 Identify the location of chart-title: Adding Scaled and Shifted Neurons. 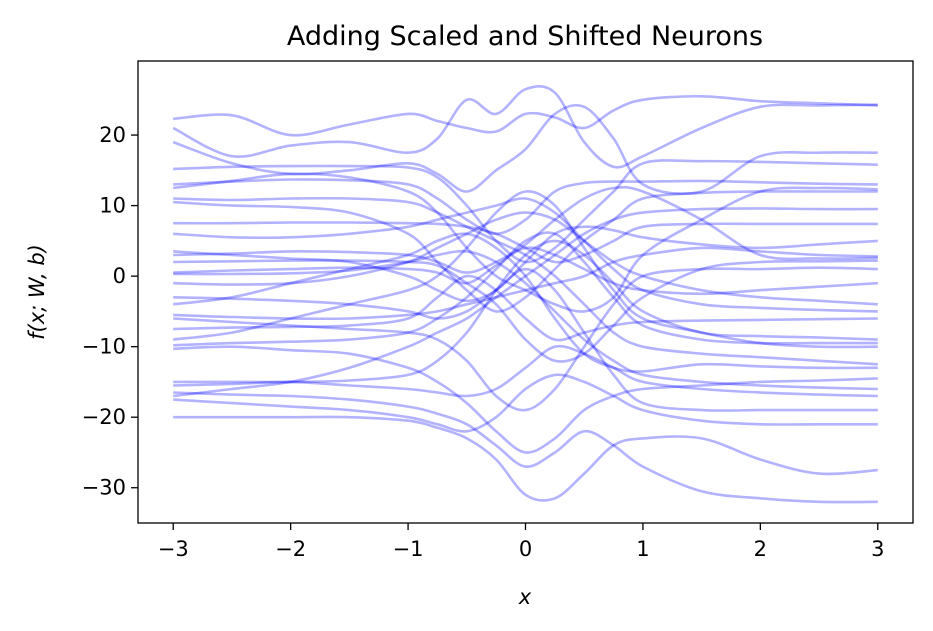
(525, 36).